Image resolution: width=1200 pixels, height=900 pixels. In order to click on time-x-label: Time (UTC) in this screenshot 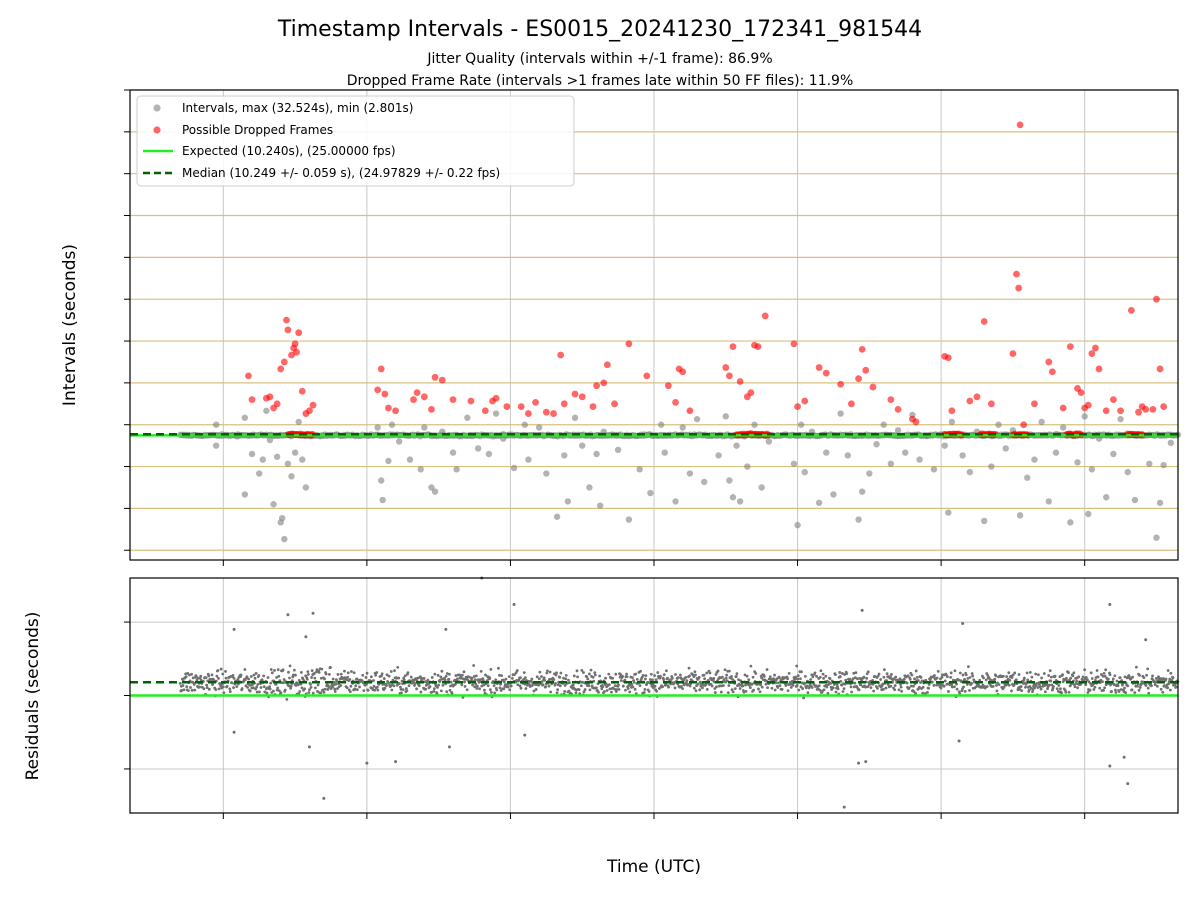, I will do `click(653, 867)`.